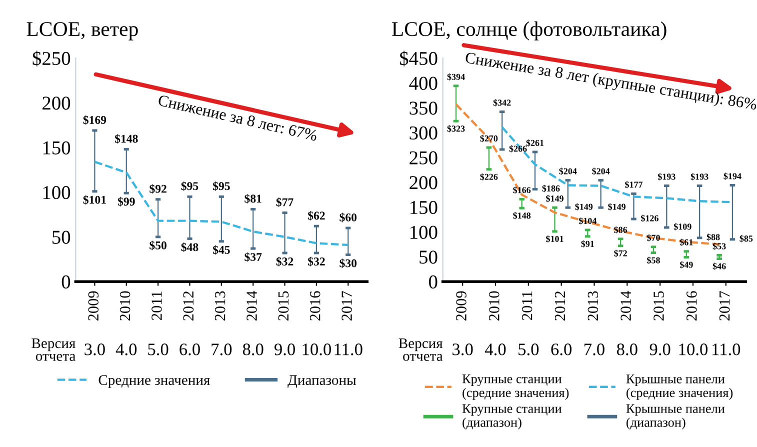 Image resolution: width=757 pixels, height=447 pixels. What do you see at coordinates (126, 139) in the screenshot?
I see `annotation: $148` at bounding box center [126, 139].